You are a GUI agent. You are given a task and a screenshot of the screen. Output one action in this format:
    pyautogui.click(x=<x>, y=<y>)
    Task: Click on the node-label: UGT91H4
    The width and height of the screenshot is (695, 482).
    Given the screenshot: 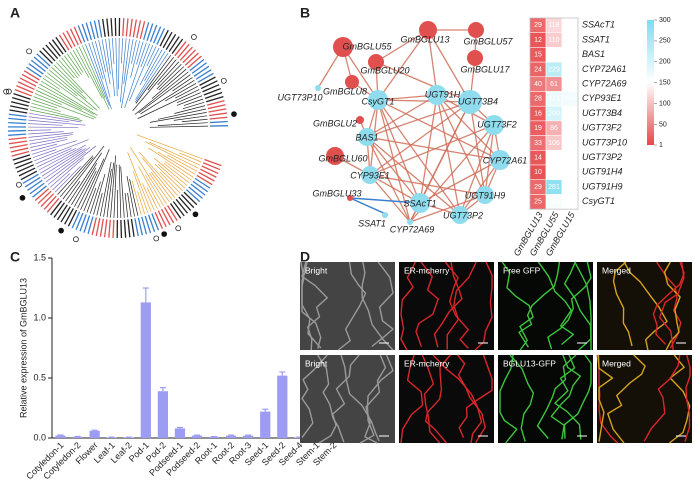 What is the action you would take?
    pyautogui.click(x=445, y=94)
    